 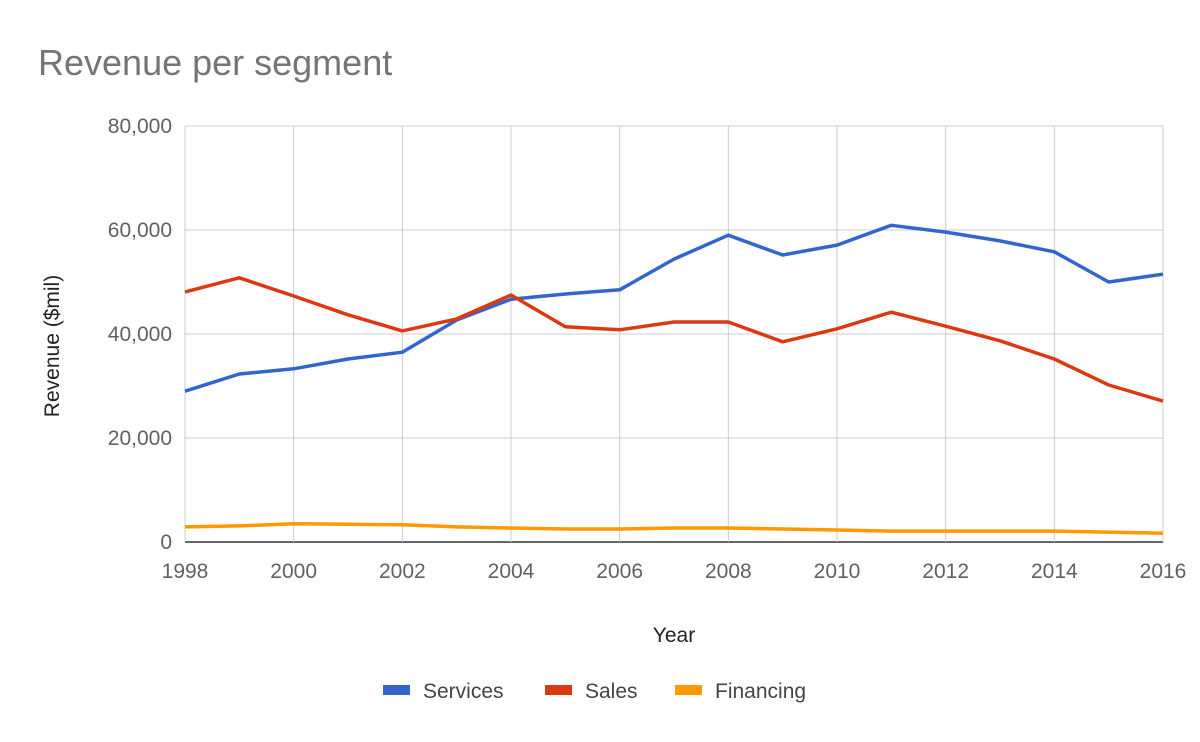 I want to click on x-axis-title: Year, so click(x=674, y=635).